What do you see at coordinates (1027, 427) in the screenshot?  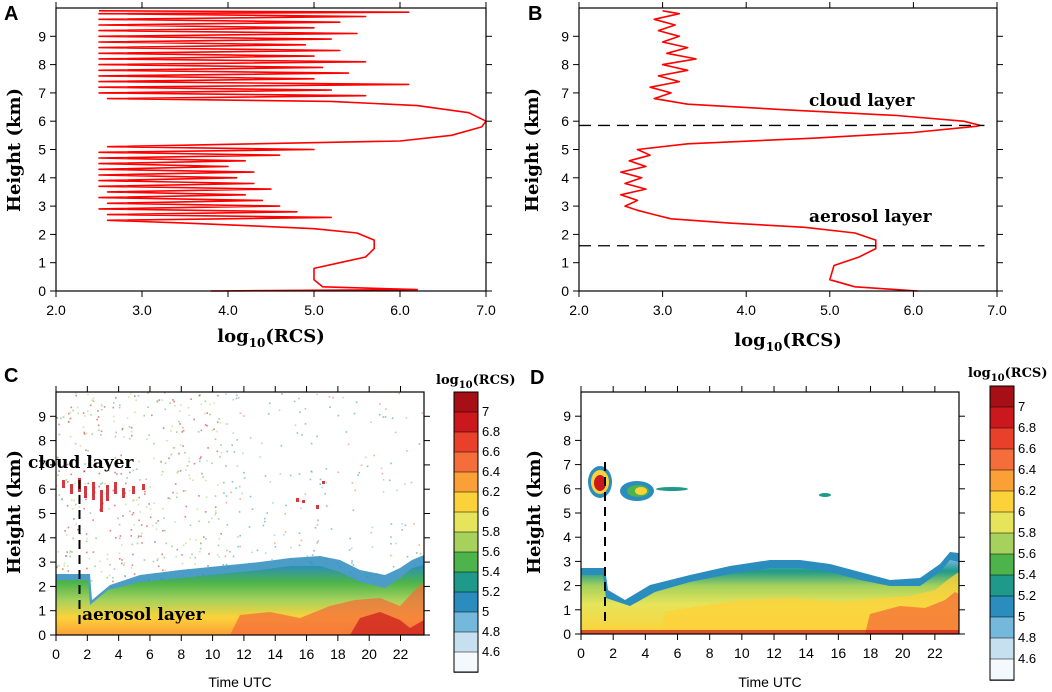 I see `cbard-label: 6.8` at bounding box center [1027, 427].